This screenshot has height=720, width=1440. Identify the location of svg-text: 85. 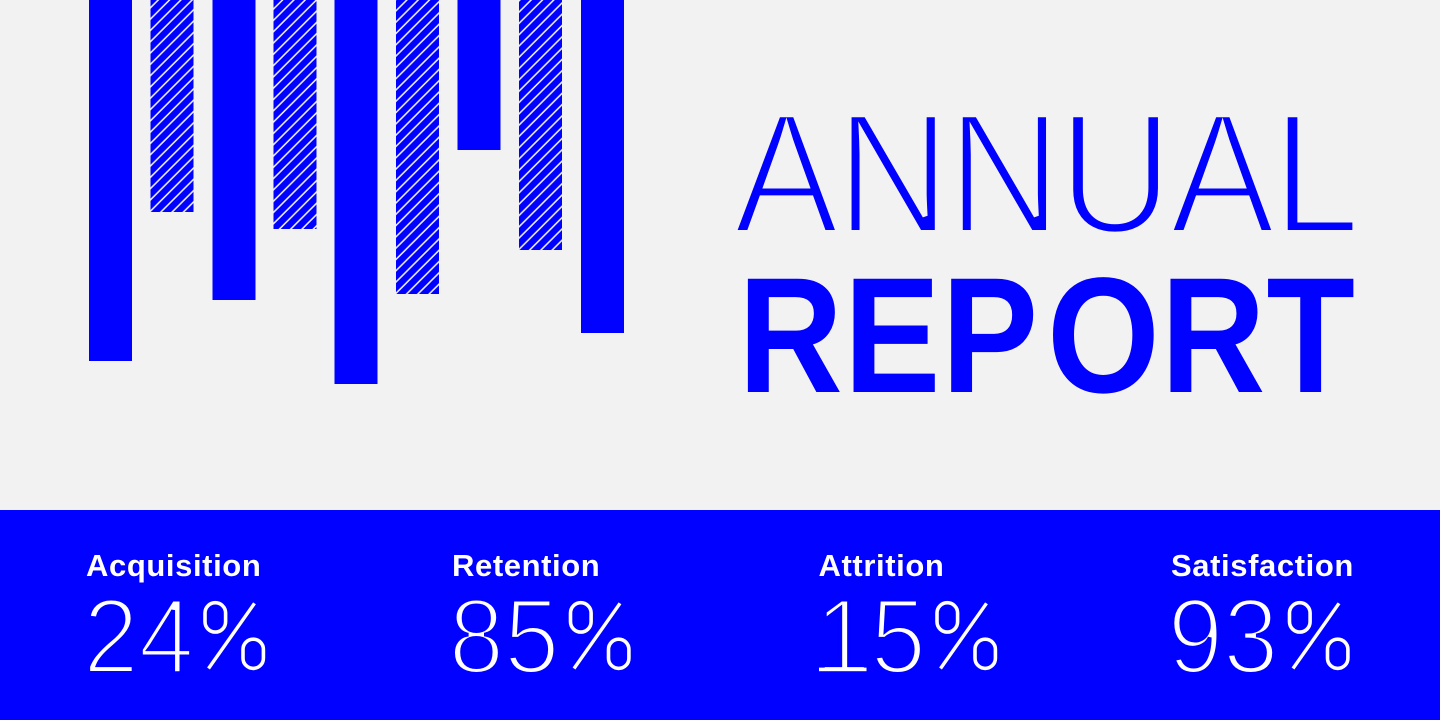
(504, 636).